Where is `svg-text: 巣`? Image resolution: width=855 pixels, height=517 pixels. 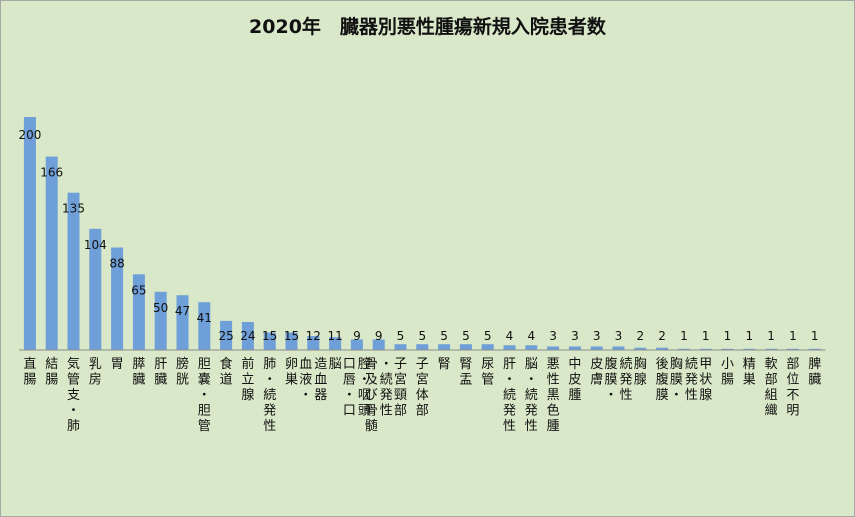
svg-text: 巣 is located at coordinates (749, 380).